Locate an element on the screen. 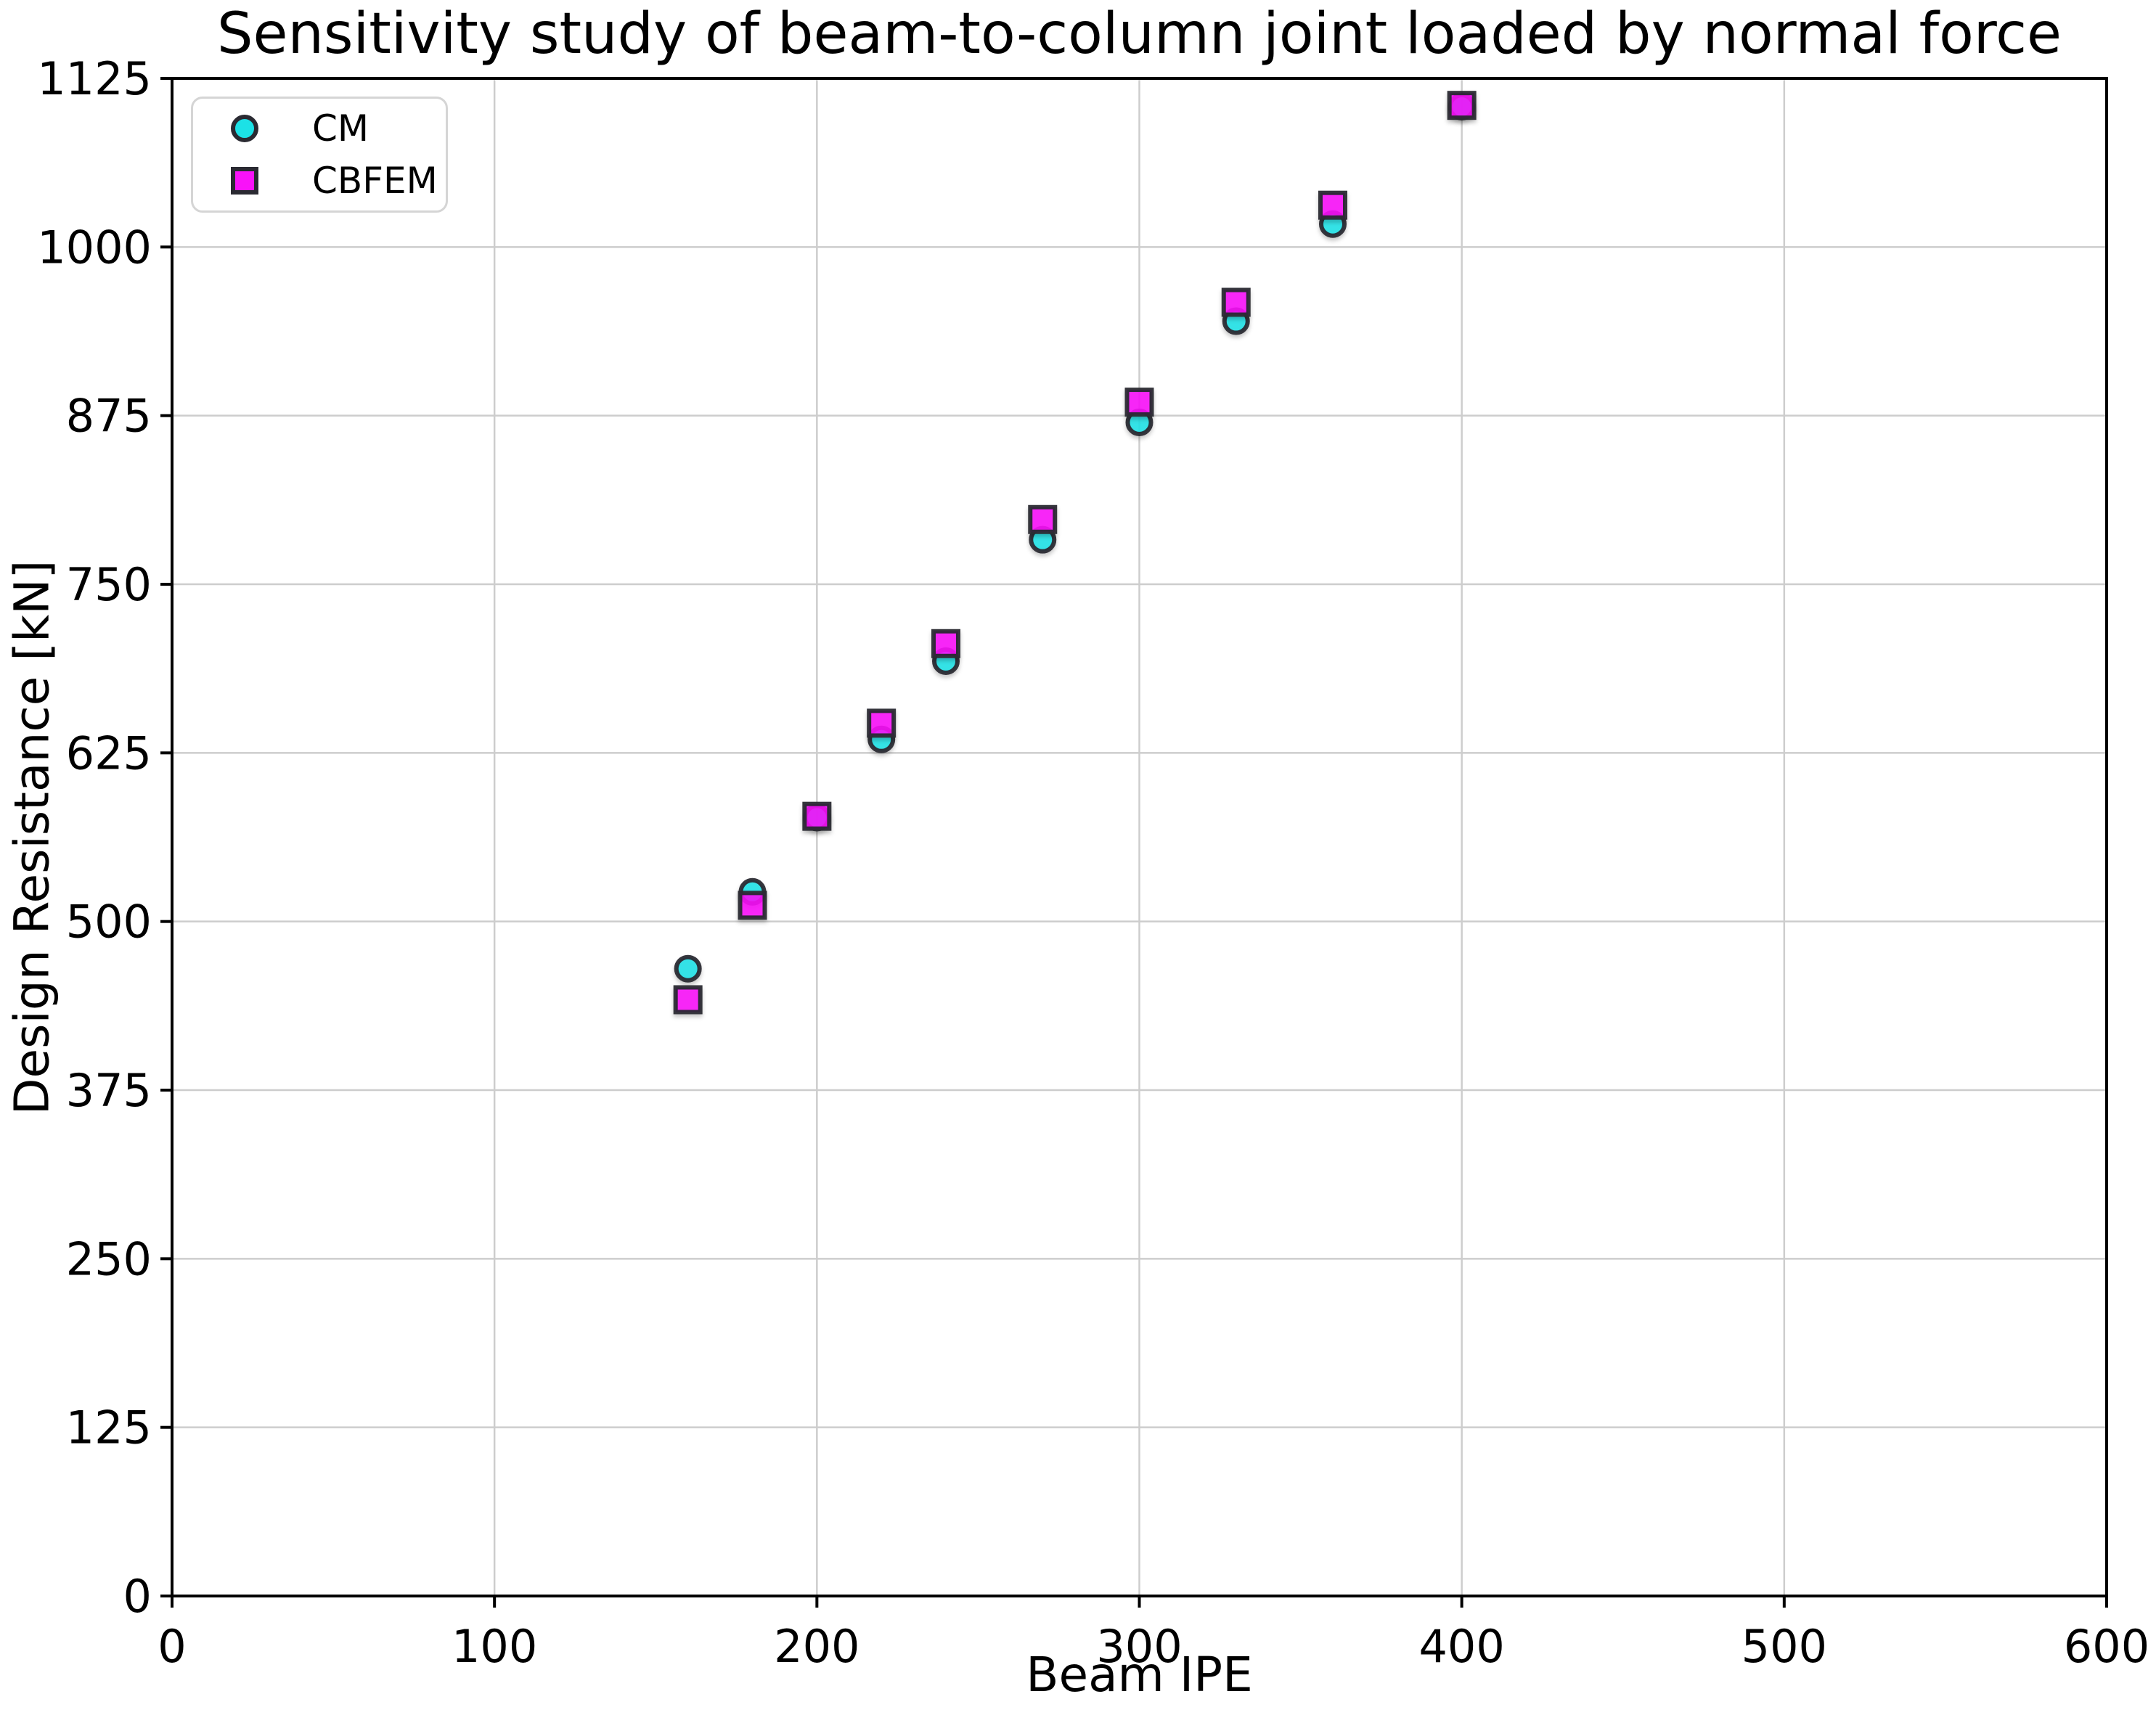 This screenshot has height=1723, width=2156. y-axis-label: Design Resistance [kN] is located at coordinates (32, 838).